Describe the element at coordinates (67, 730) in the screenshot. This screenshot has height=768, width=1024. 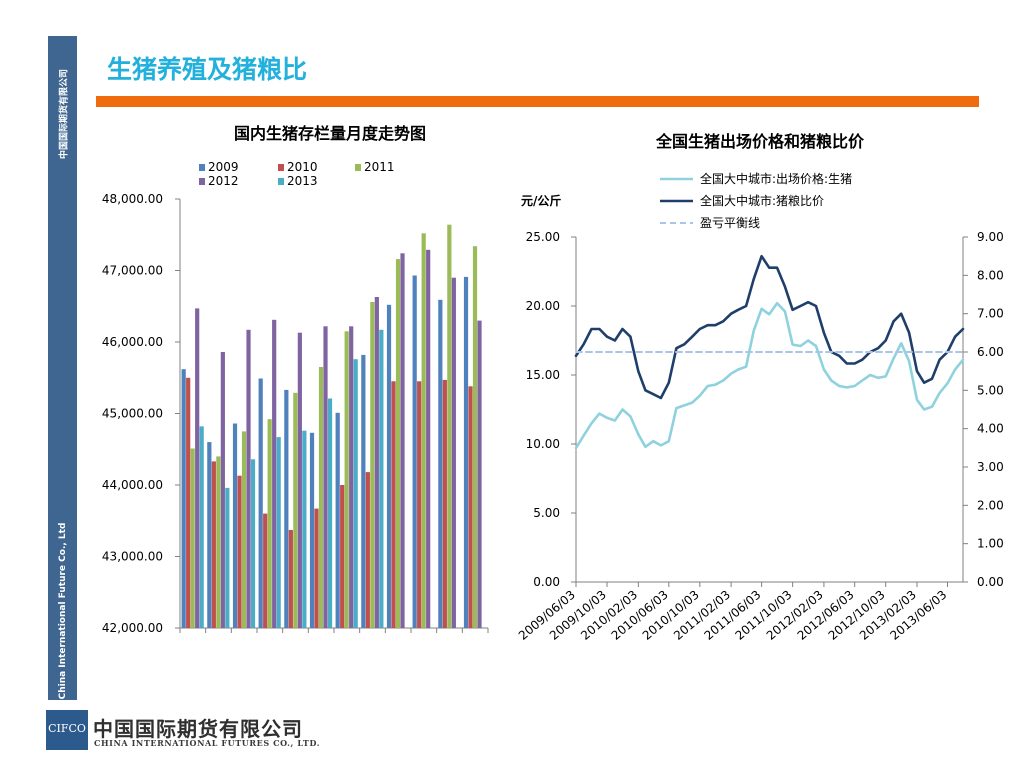
I see `cifco-logo: CIFCO` at that location.